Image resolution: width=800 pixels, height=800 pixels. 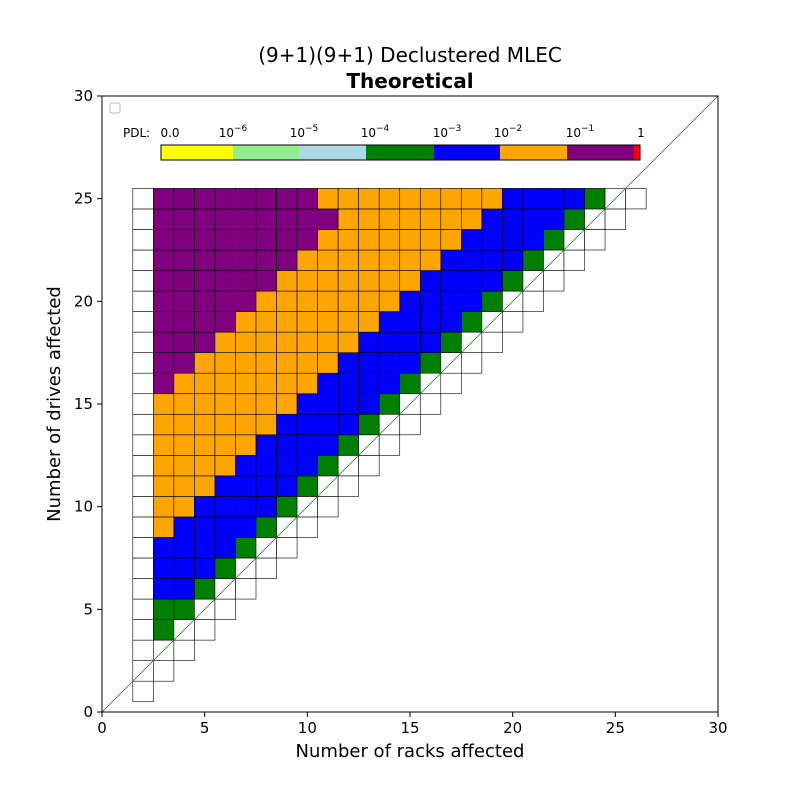 What do you see at coordinates (83, 301) in the screenshot?
I see `y-tick-label: 20` at bounding box center [83, 301].